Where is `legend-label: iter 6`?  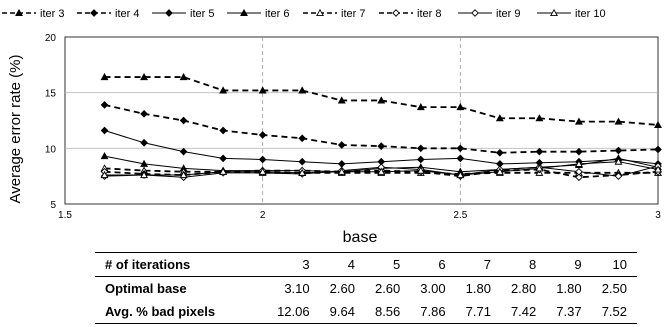 legend-label: iter 6 is located at coordinates (277, 14).